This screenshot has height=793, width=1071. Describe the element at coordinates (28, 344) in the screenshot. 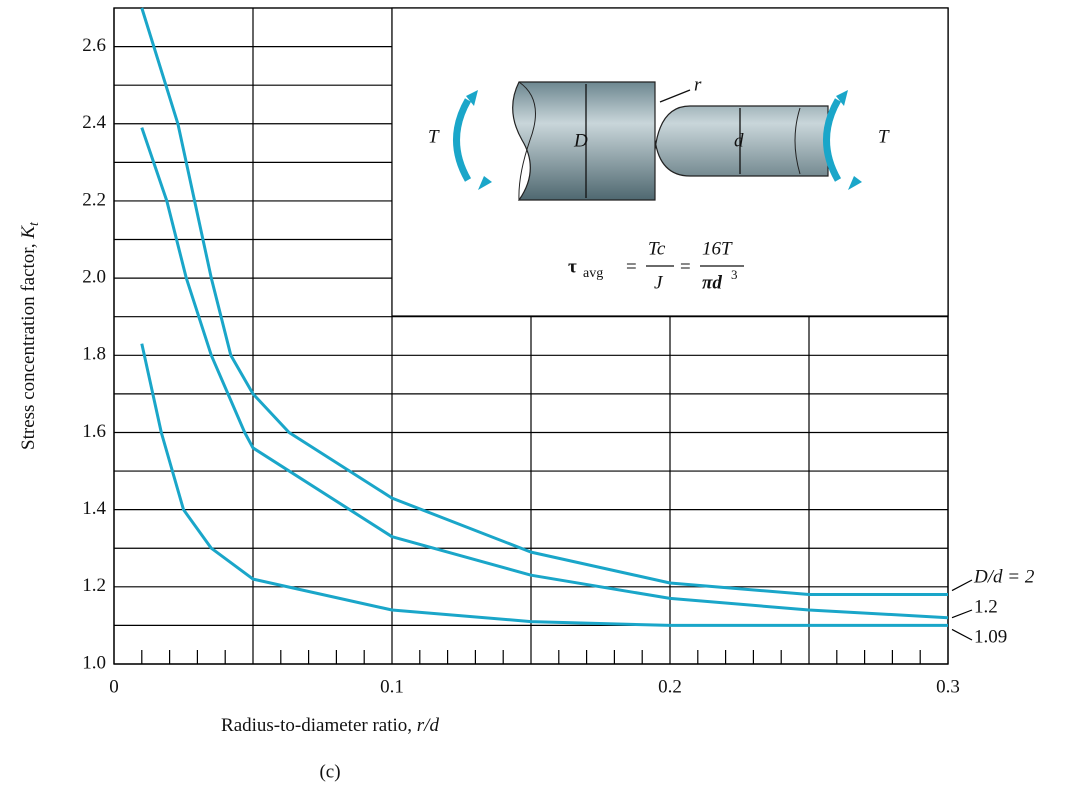

I see `y-label-text: Stress concentration factor,` at that location.